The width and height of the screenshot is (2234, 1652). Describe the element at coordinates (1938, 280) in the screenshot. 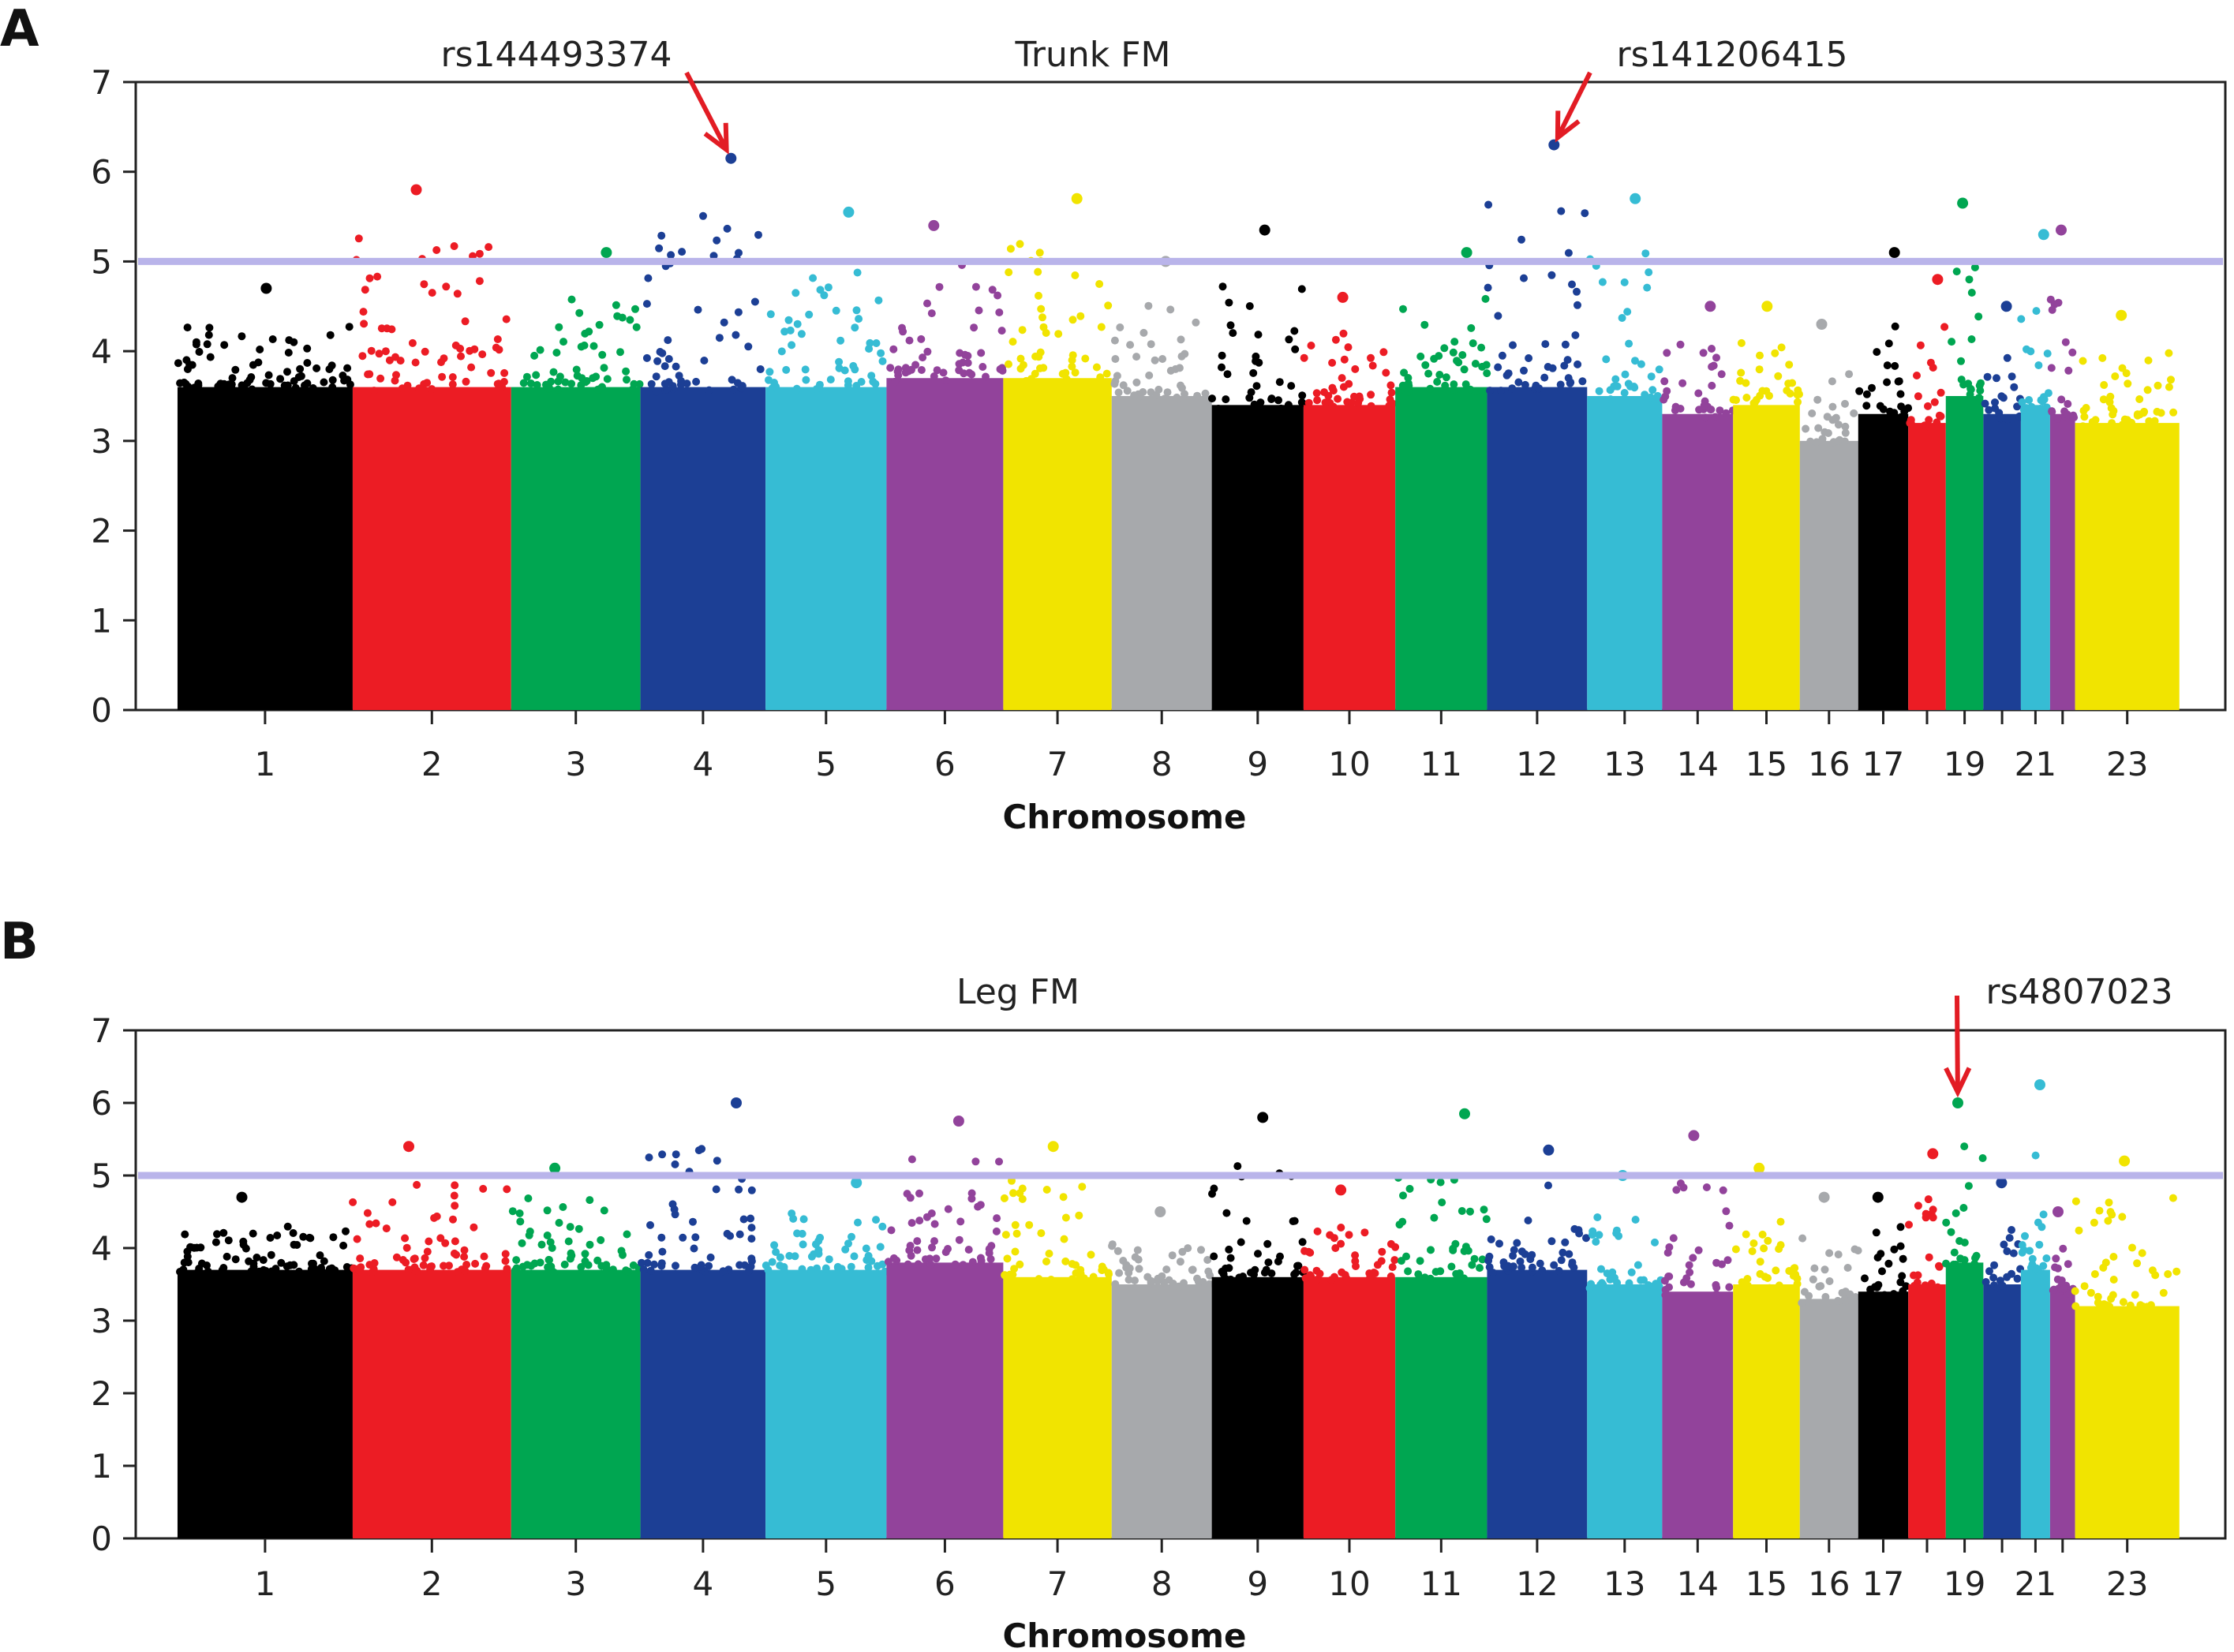

I see `chromosome-18-top-snp-a` at that location.